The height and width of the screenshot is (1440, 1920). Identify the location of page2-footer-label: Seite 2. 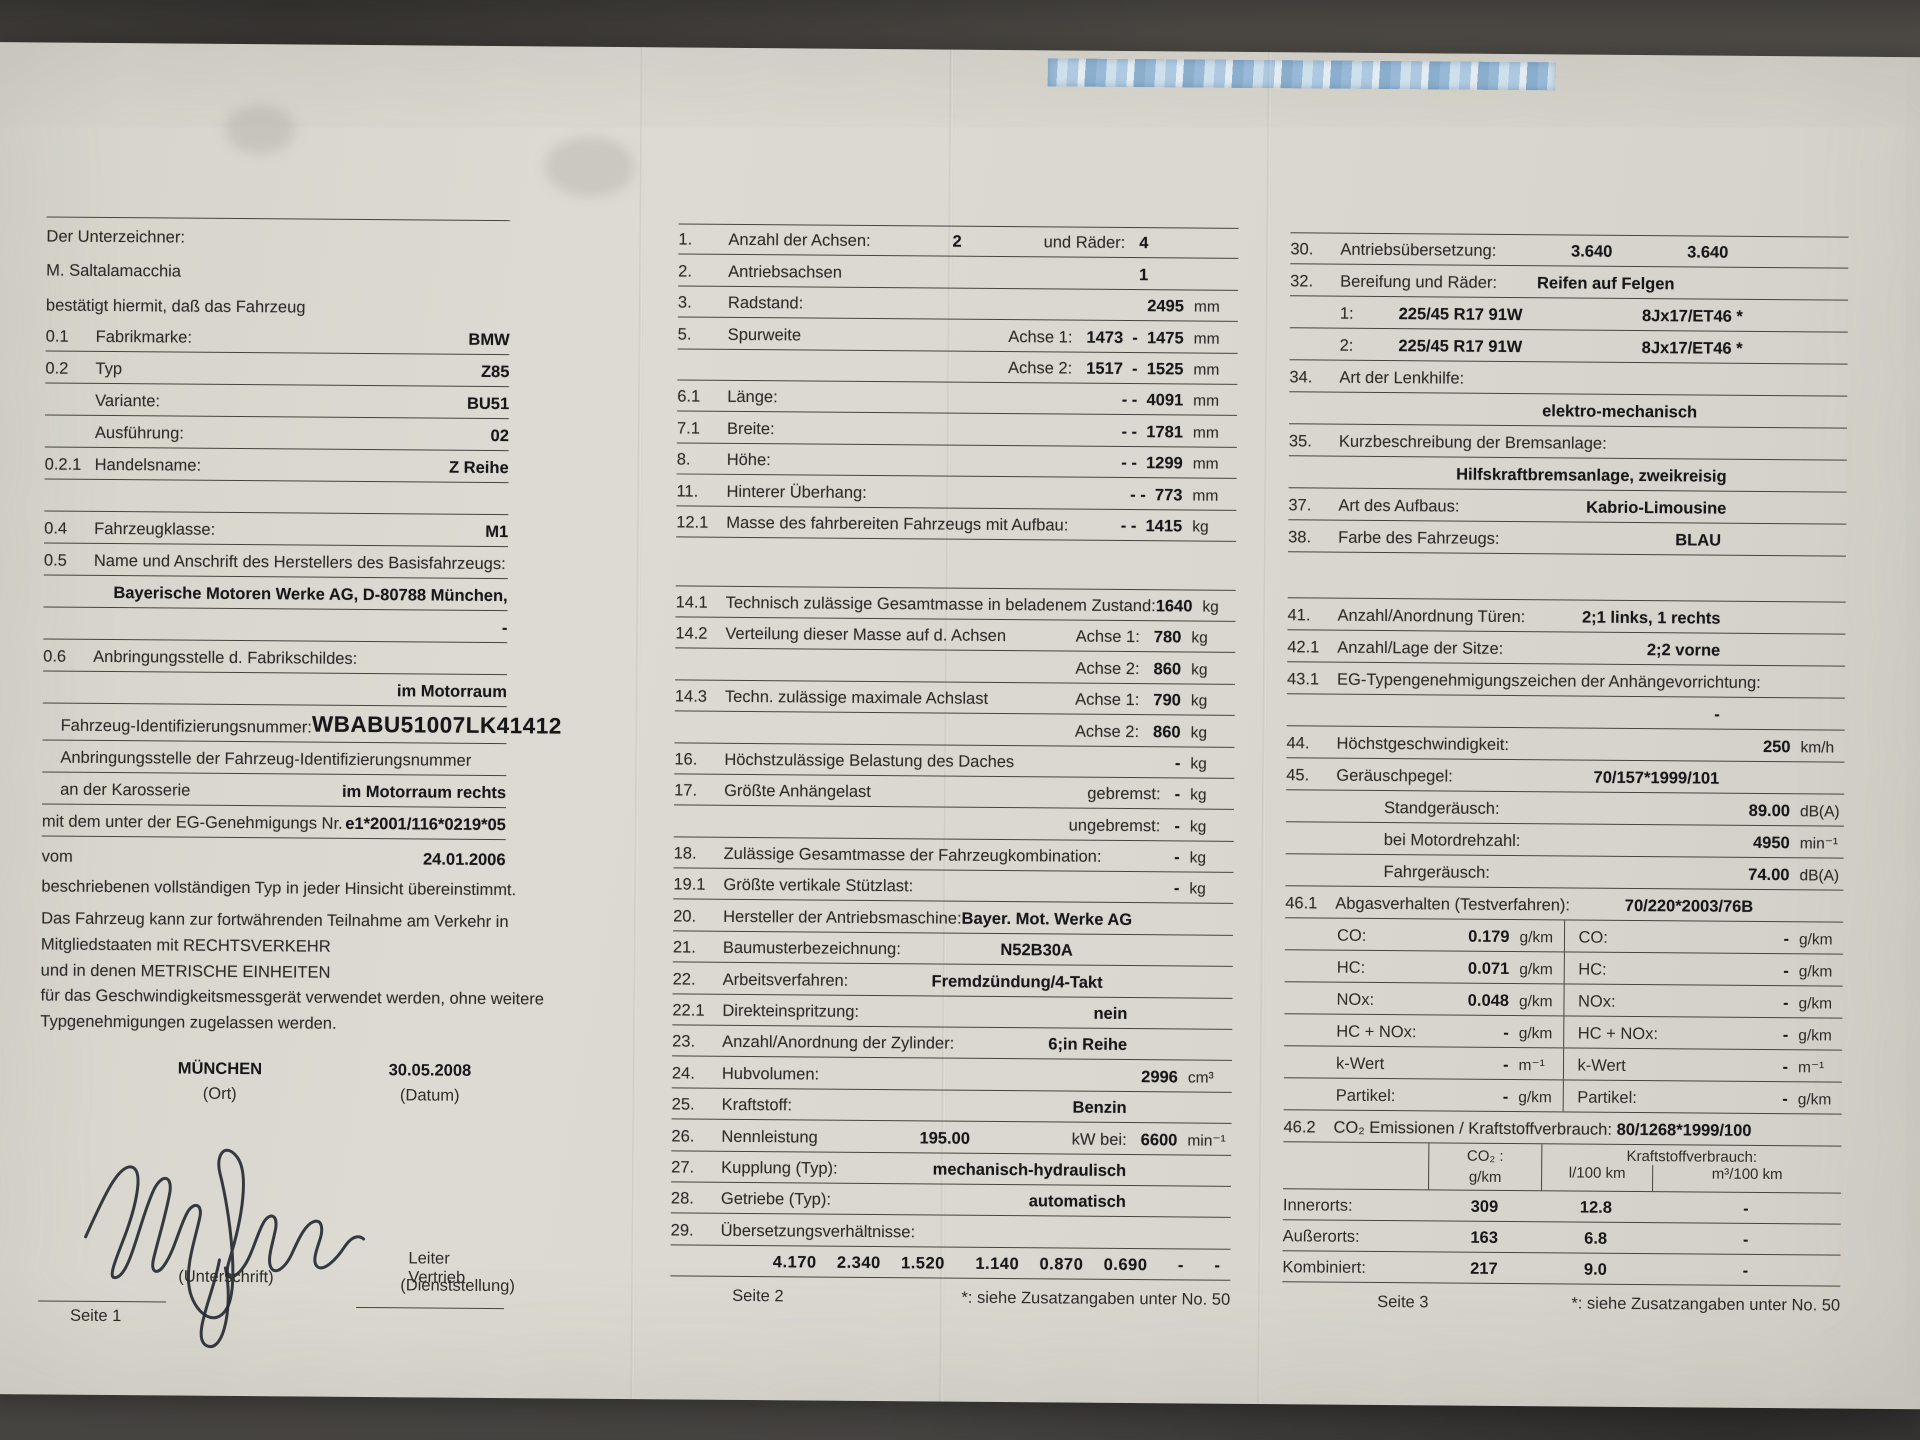
(758, 1296).